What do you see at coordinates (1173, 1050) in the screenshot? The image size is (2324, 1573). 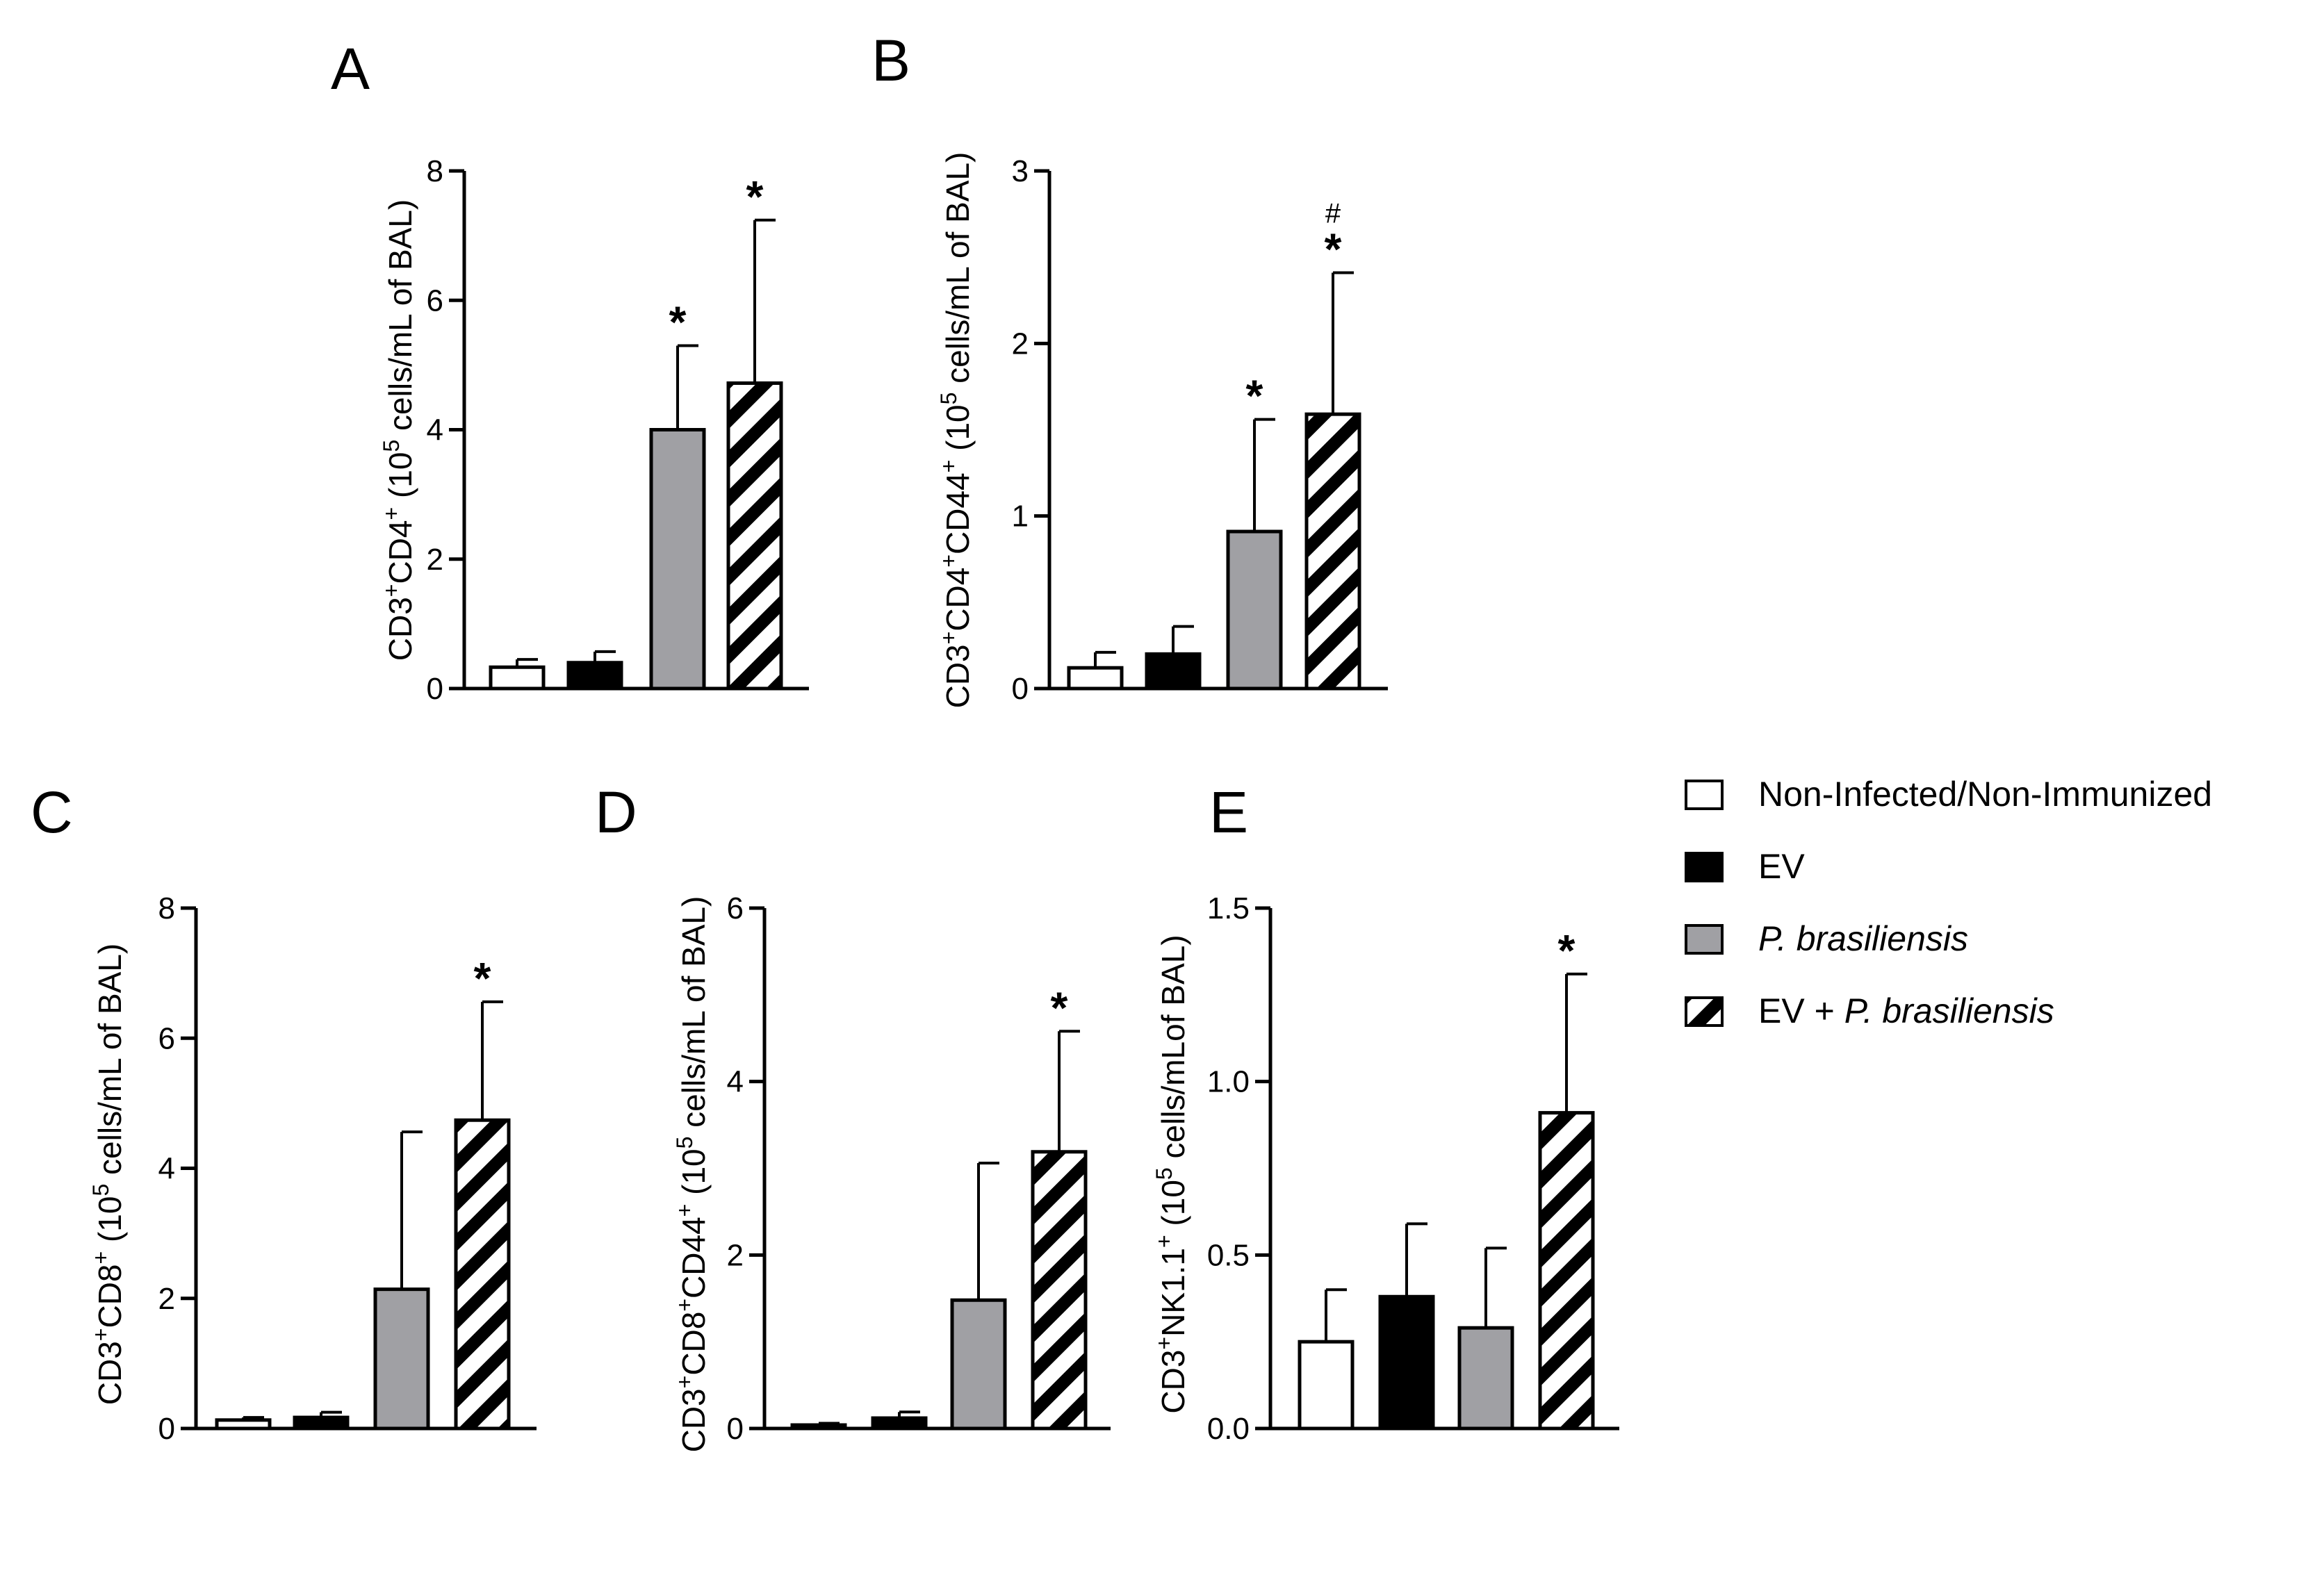 I see `y-axis-label-part: cells/mLof BAL)` at bounding box center [1173, 1050].